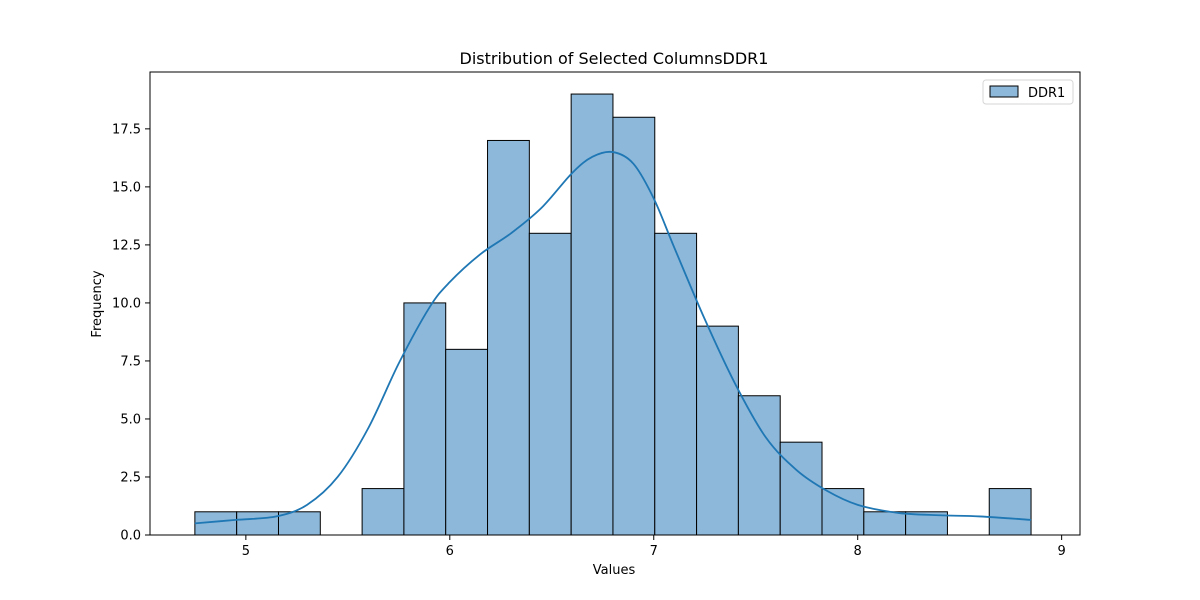  Describe the element at coordinates (131, 333) in the screenshot. I see `y-axis: 0.0 2.5 5.0 7.5 10.0 12.5 15.0 17.5` at that location.